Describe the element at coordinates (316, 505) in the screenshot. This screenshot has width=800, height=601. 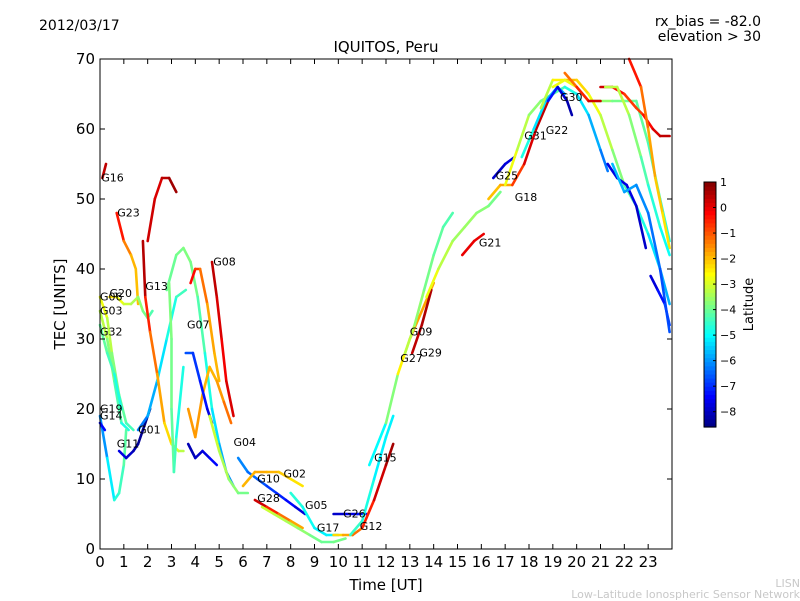
I see `prn-label-G05: G05` at that location.